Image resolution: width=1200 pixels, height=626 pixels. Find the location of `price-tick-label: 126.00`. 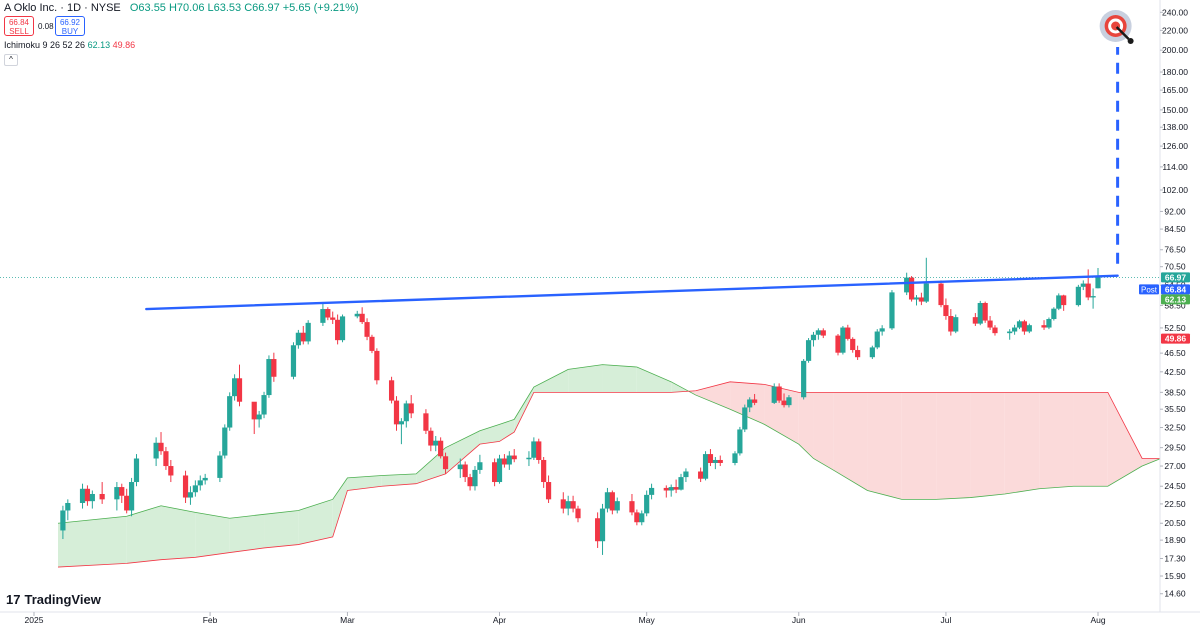

price-tick-label: 126.00 is located at coordinates (1175, 146).